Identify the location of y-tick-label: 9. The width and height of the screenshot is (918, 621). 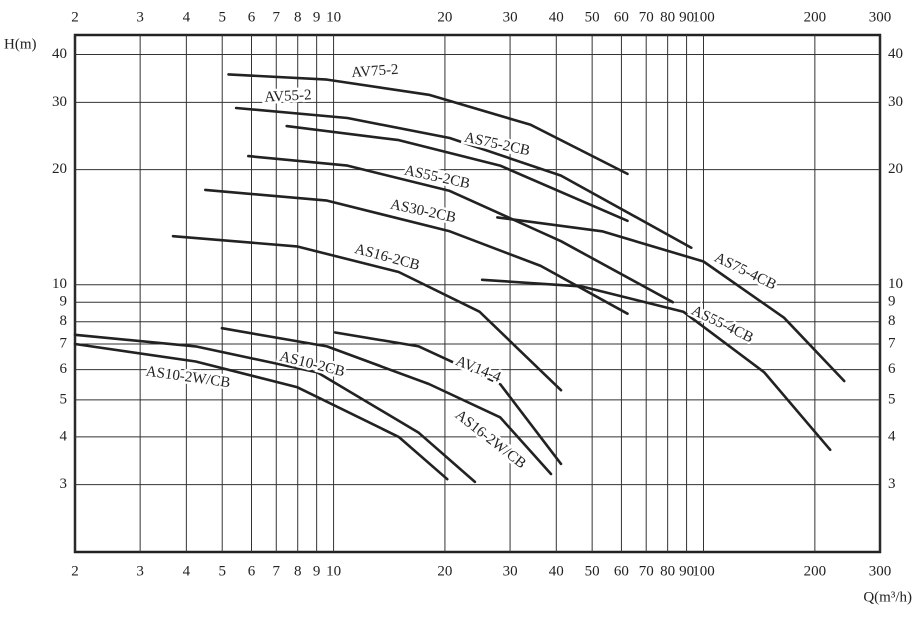
(64, 302).